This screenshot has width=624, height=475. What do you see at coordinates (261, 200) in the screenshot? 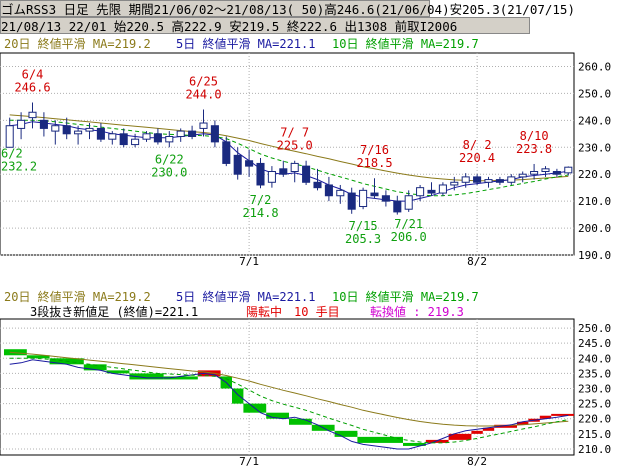
I see `low-label-date: 7/2` at bounding box center [261, 200].